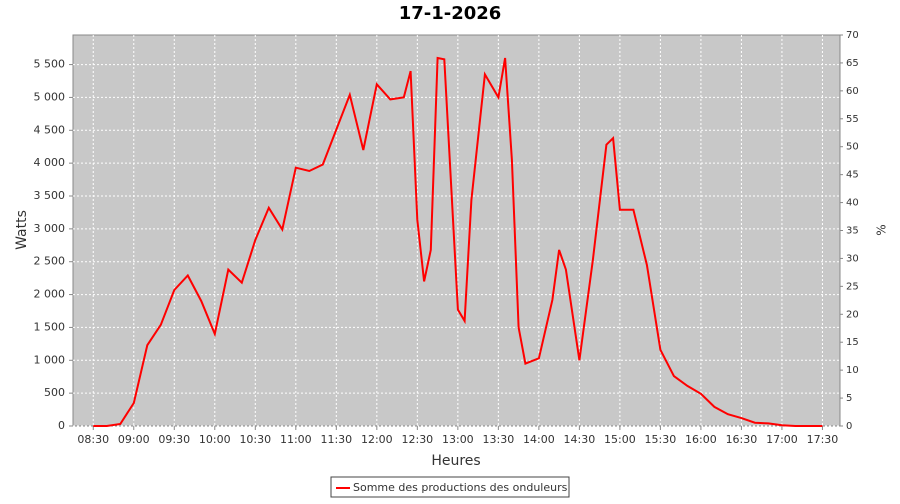 This screenshot has height=504, width=900. I want to click on y2-tick-label: 40, so click(852, 203).